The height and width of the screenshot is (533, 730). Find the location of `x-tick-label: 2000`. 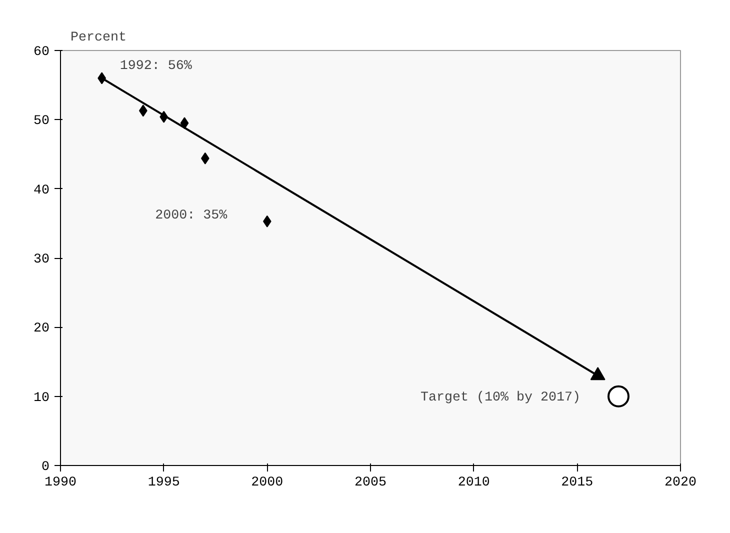

x-tick-label: 2000 is located at coordinates (267, 483).